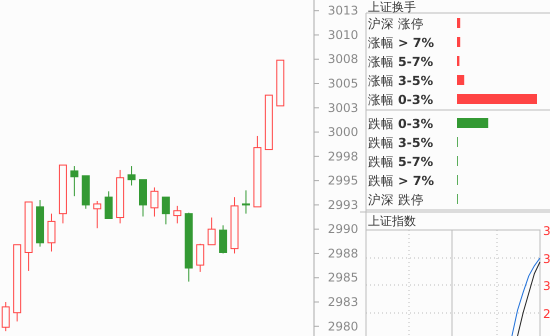  I want to click on y-tick-label: 3013, so click(343, 11).